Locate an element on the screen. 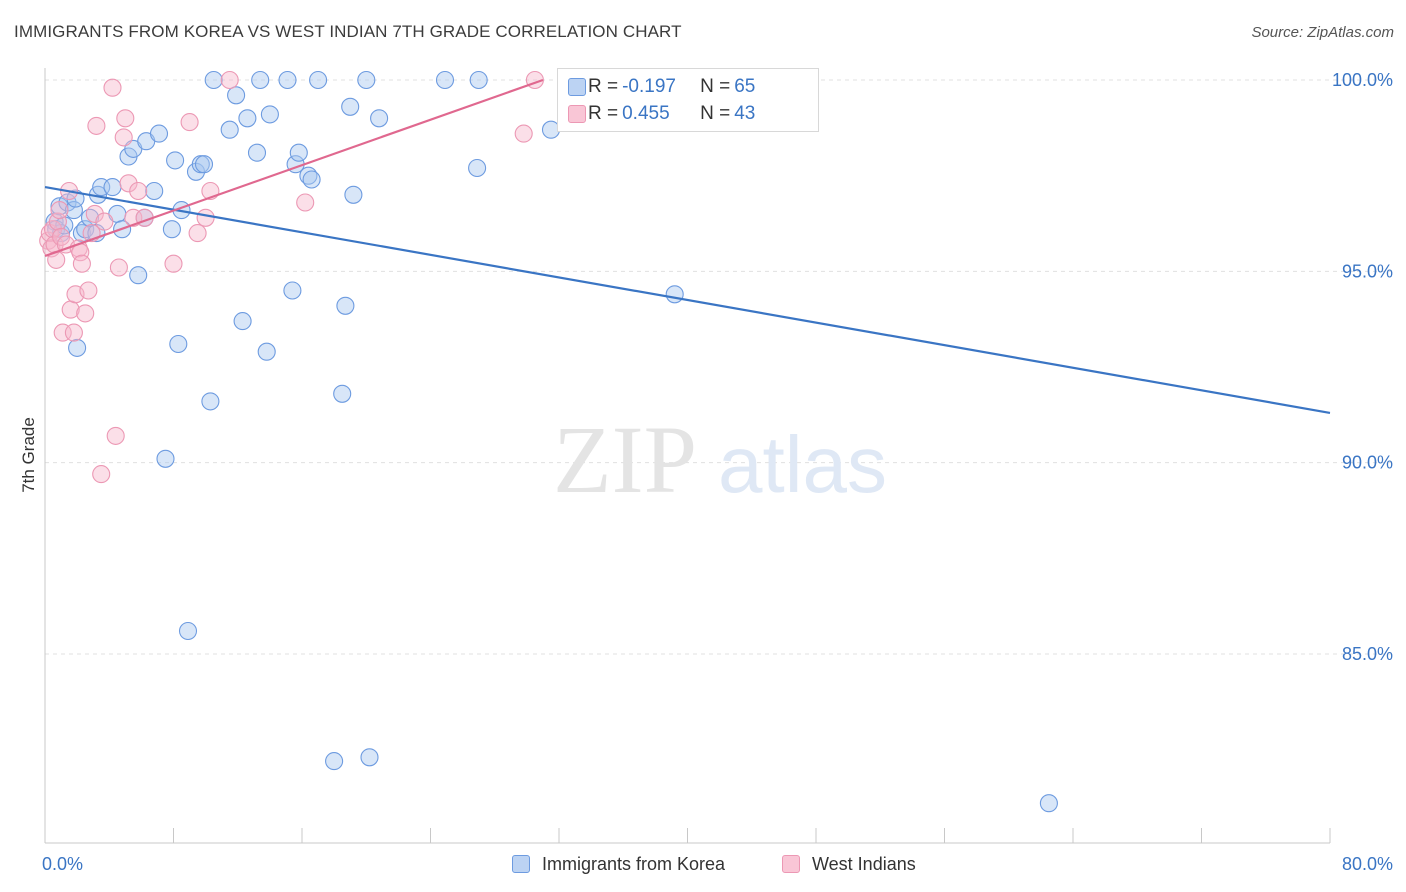 The width and height of the screenshot is (1406, 892). westindian-trendline is located at coordinates (294, 168).